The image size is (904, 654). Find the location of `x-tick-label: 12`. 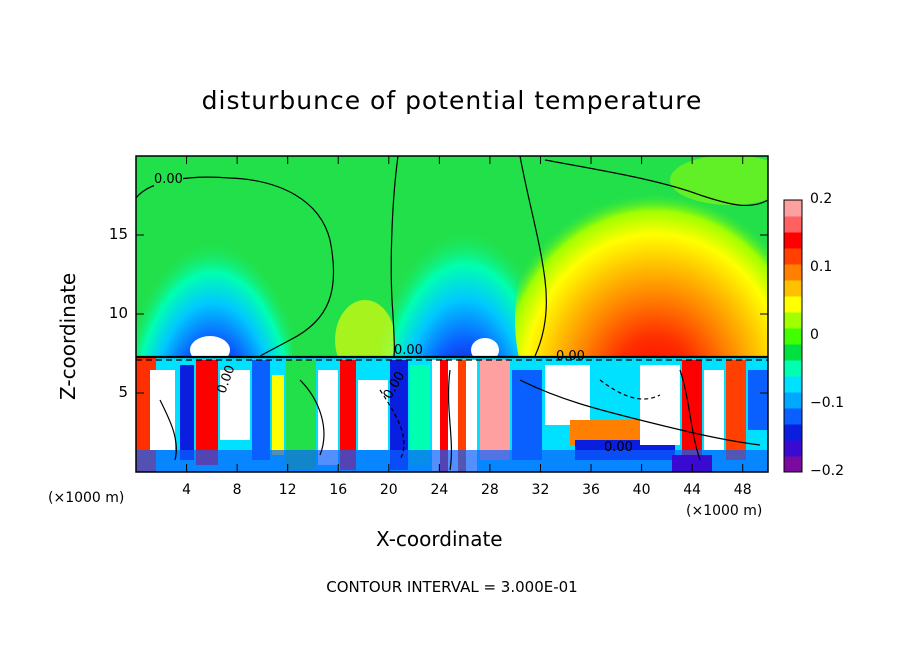

x-tick-label: 12 is located at coordinates (287, 490).